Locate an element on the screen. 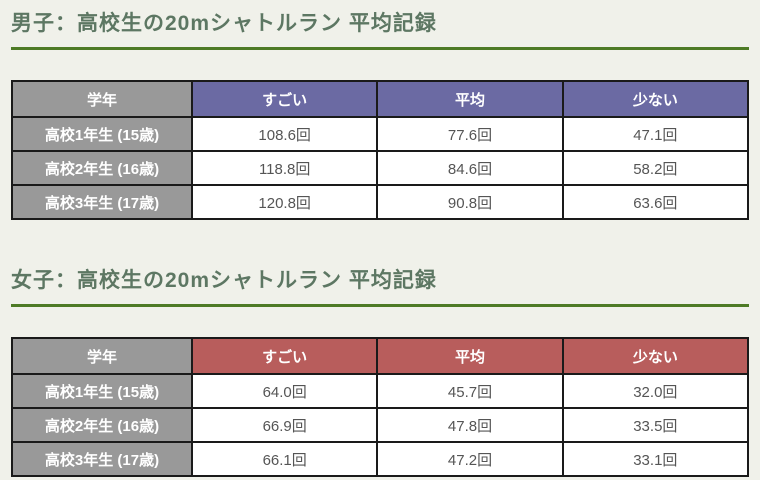 This screenshot has height=480, width=760. value-cell: 77.6回 is located at coordinates (470, 134).